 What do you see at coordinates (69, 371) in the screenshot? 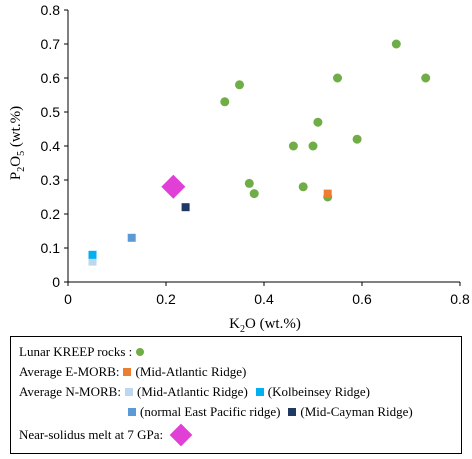
I see `legend-emorb-label: Average E-MORB:` at bounding box center [69, 371].